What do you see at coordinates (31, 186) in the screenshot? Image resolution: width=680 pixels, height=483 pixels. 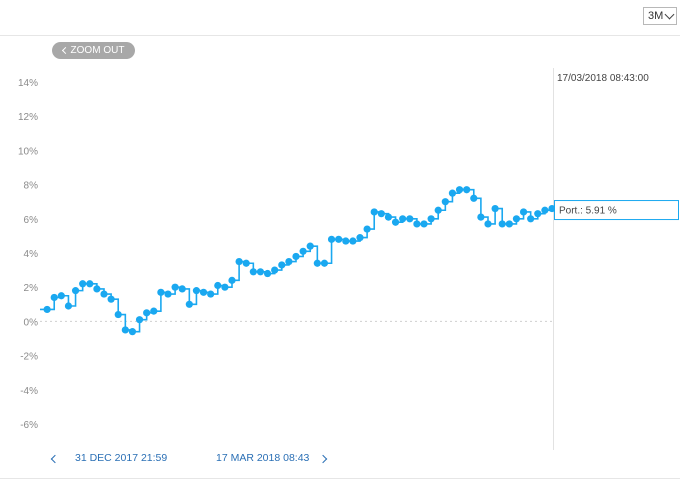 I see `y-tick-label: 8%` at bounding box center [31, 186].